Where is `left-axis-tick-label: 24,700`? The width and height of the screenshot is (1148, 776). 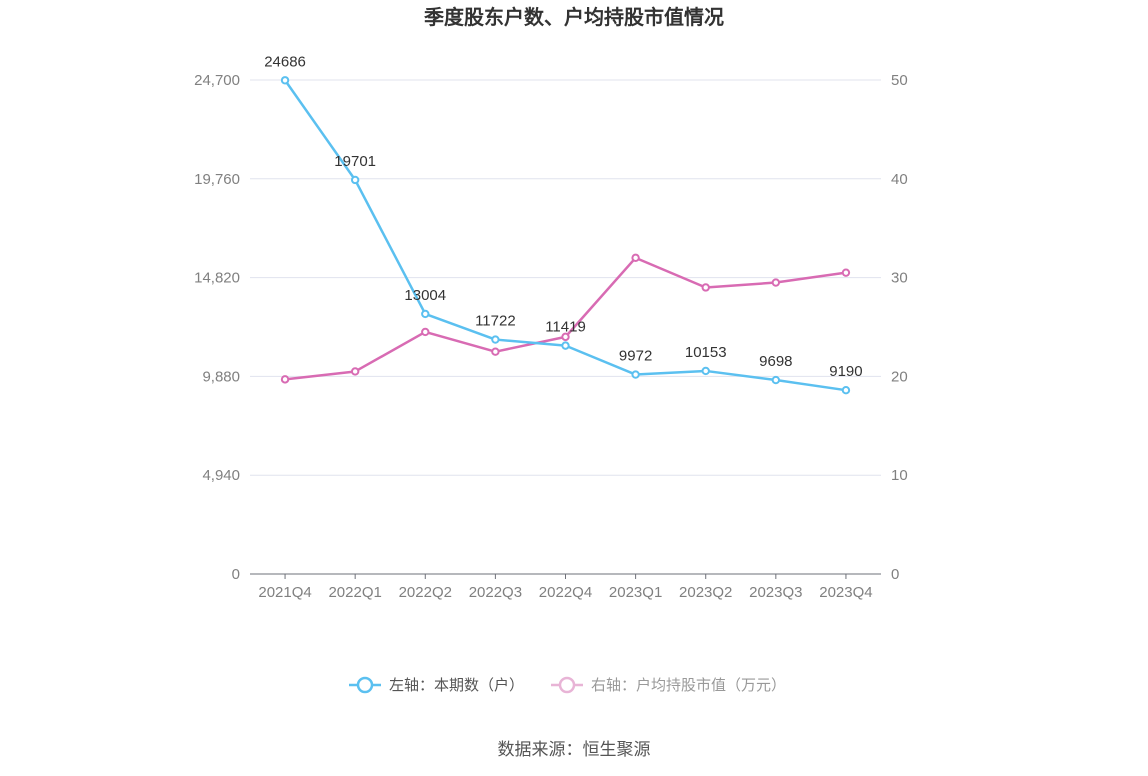
left-axis-tick-label: 24,700 is located at coordinates (217, 80).